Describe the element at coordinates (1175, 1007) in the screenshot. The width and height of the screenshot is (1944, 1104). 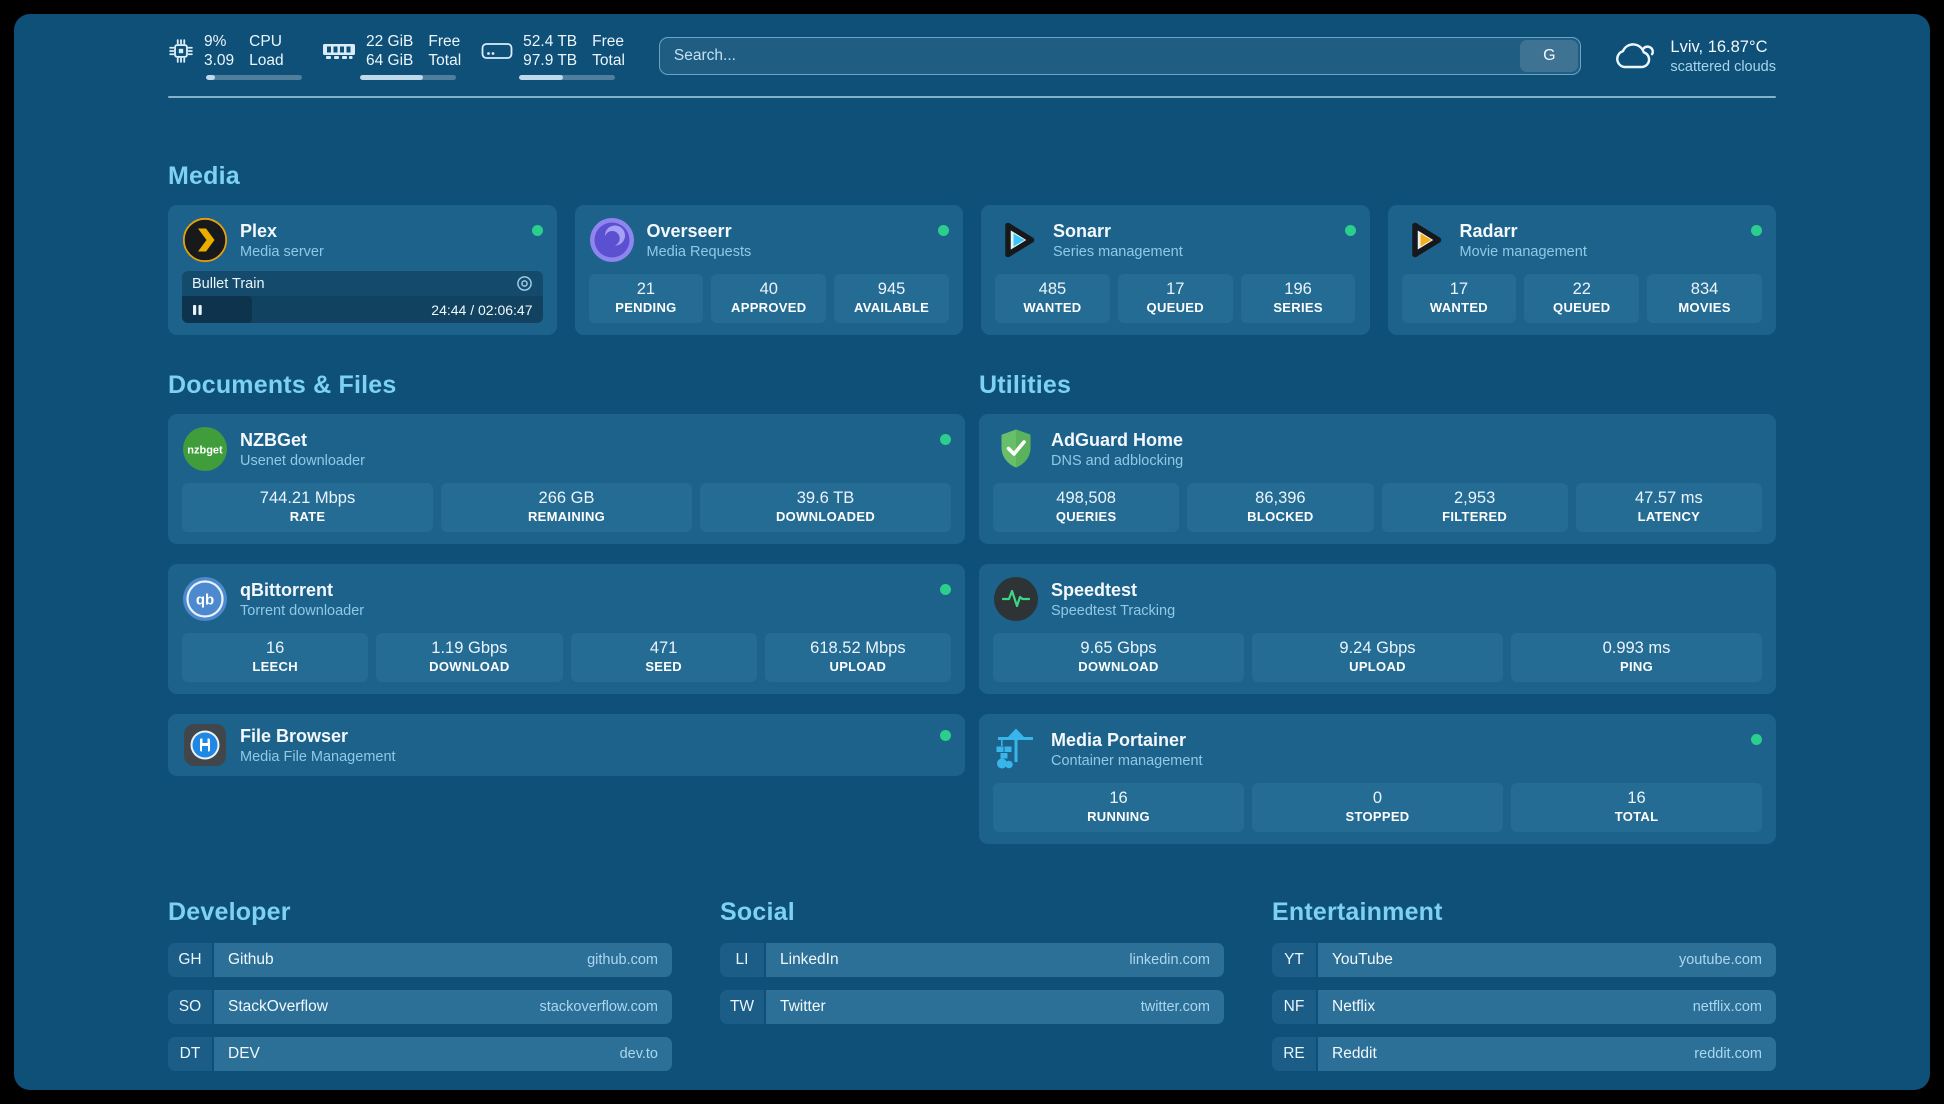
I see `bookmark-url: twitter.com` at that location.